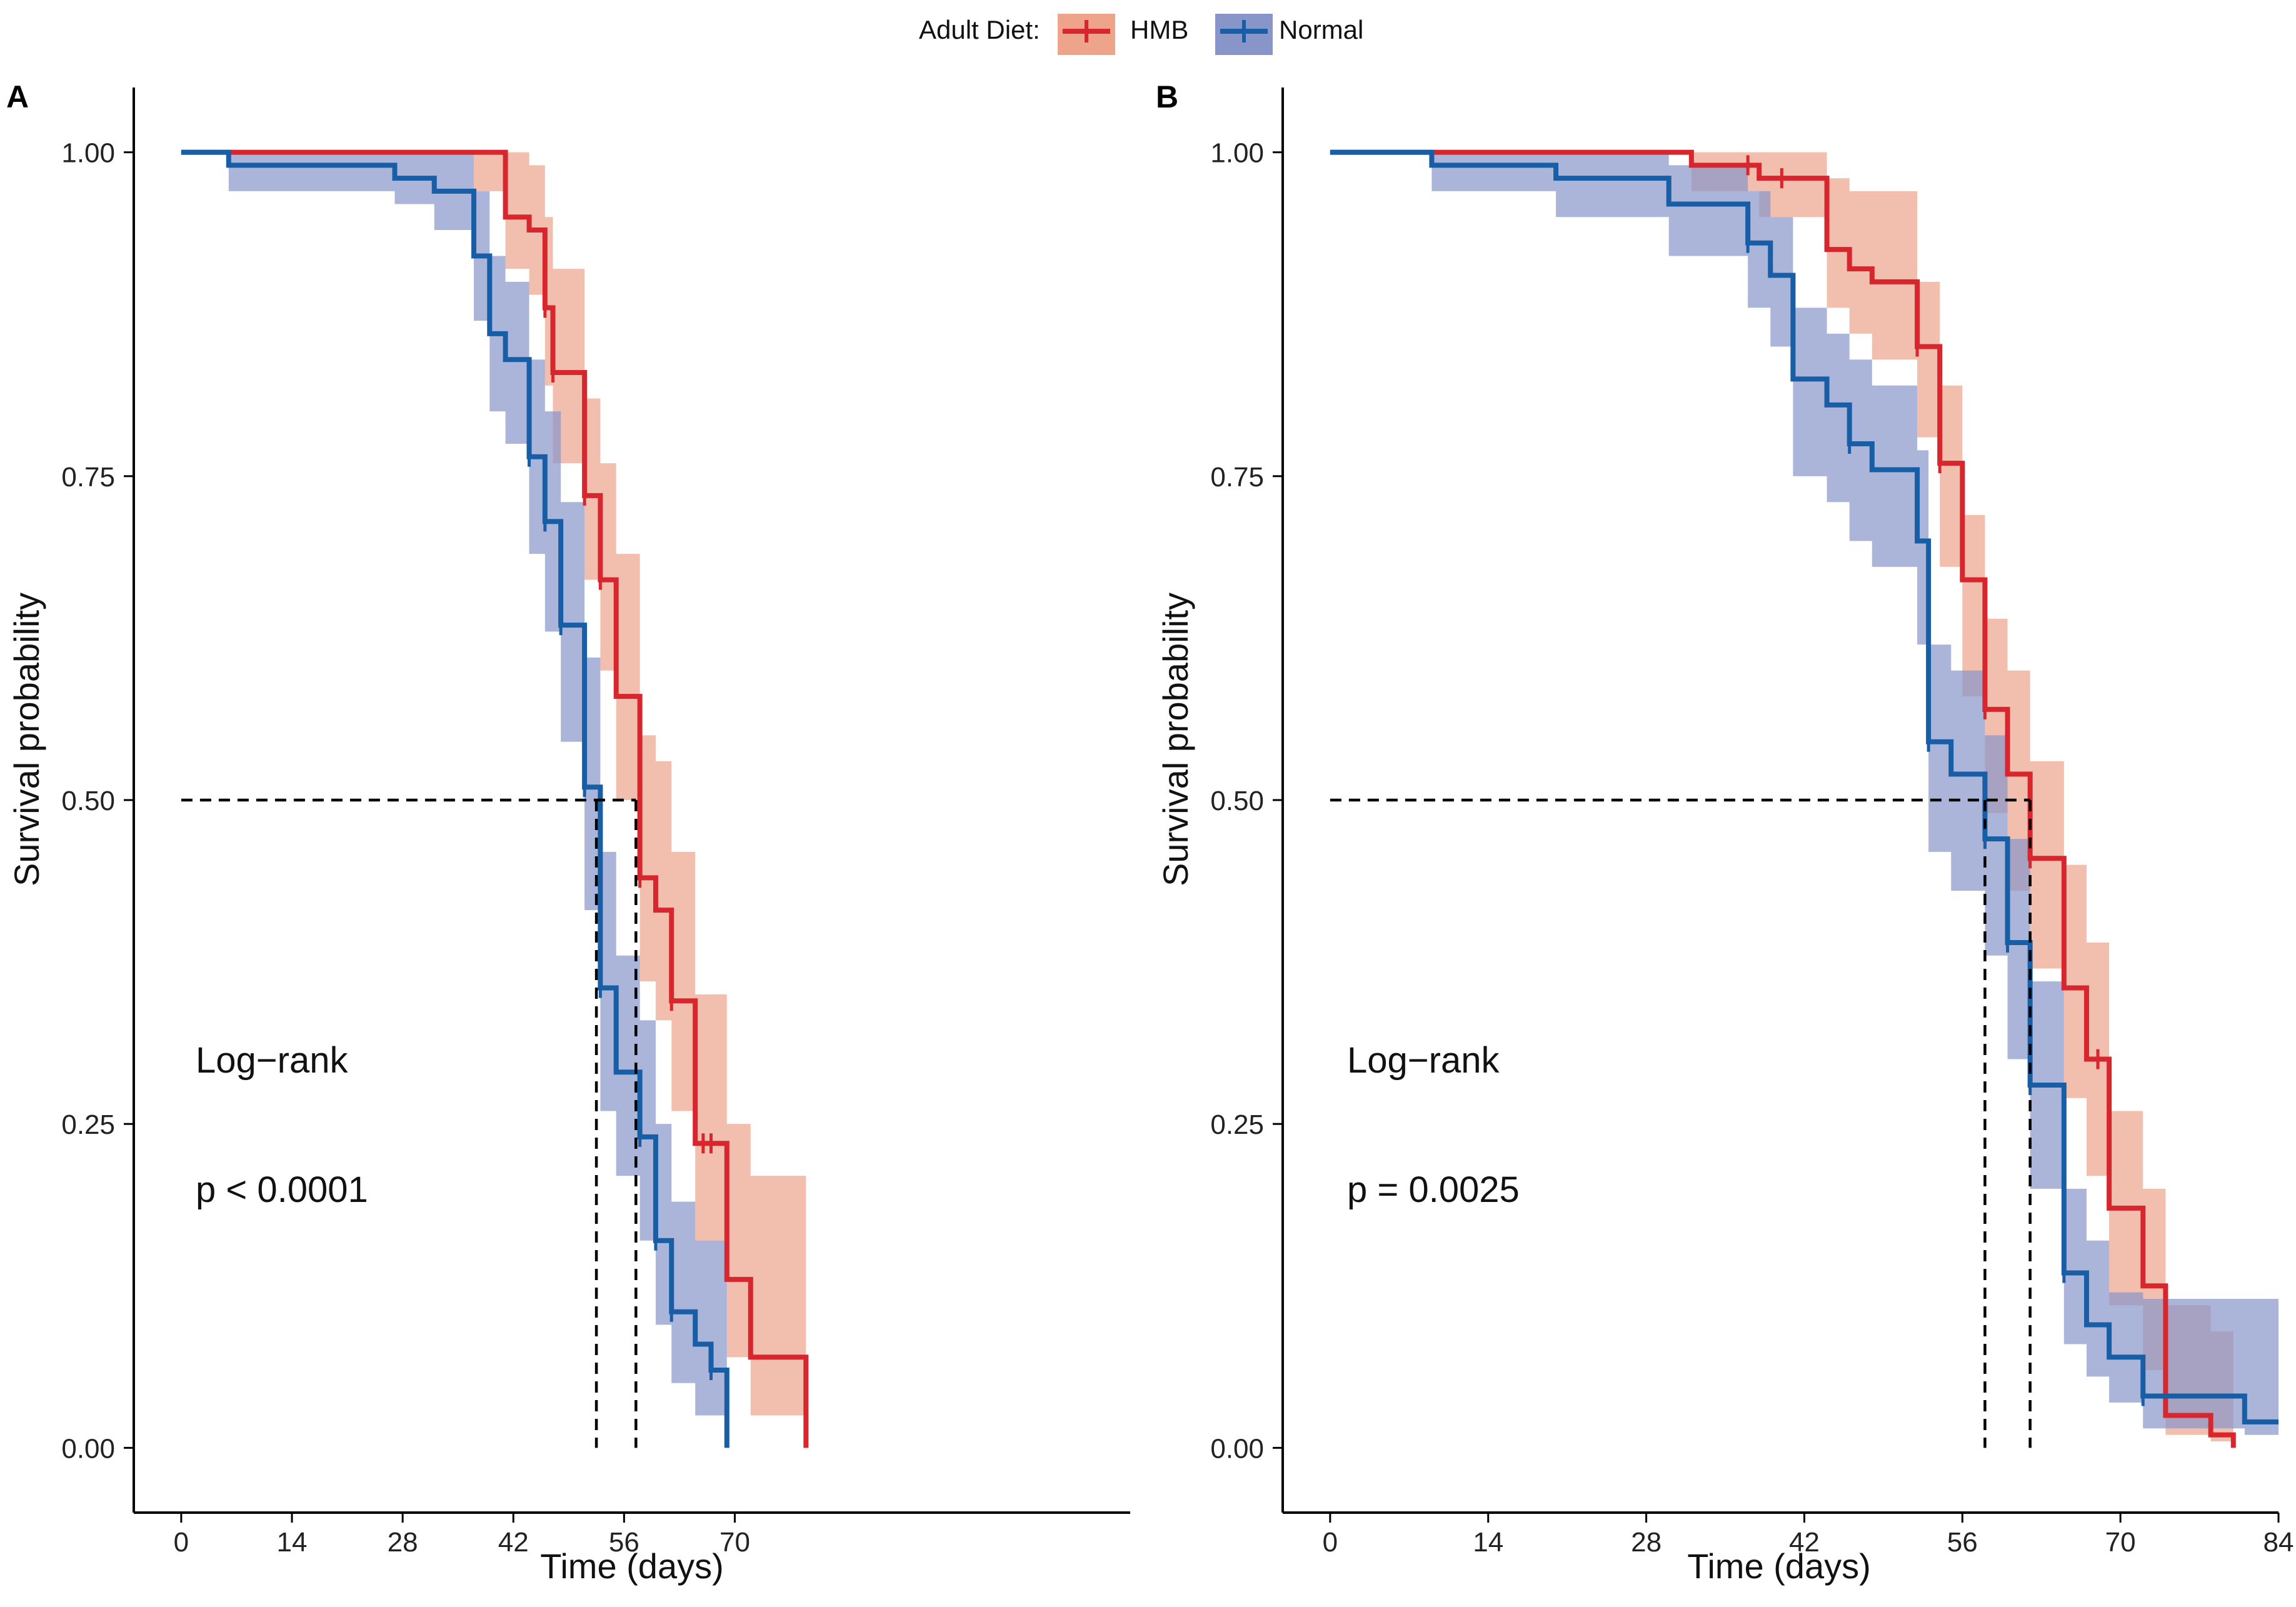 The height and width of the screenshot is (1607, 2296). Describe the element at coordinates (632, 1566) in the screenshot. I see `panel-a-x-axis-title: Time (days)` at that location.